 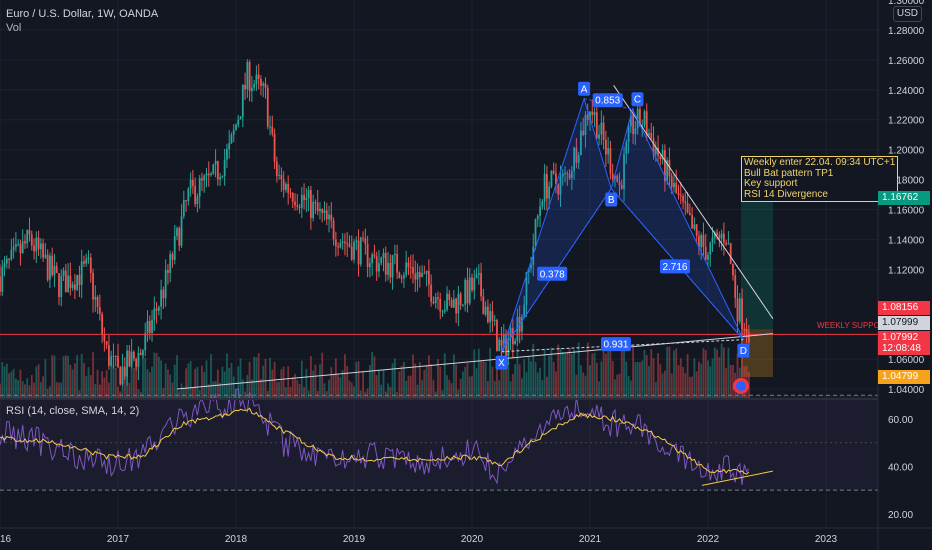 What do you see at coordinates (501, 363) in the screenshot?
I see `pattern-point-label: X` at bounding box center [501, 363].